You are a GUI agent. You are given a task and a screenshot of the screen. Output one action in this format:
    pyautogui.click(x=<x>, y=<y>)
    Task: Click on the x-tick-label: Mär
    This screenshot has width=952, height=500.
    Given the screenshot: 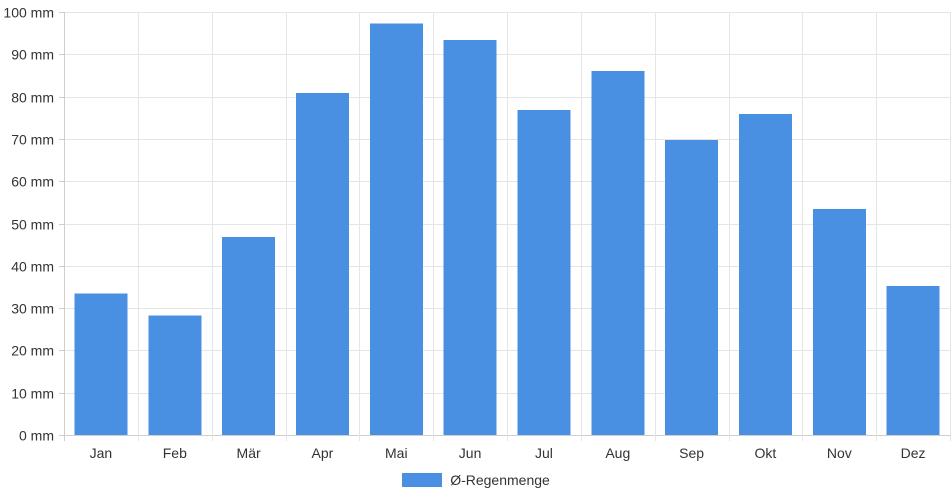 What is the action you would take?
    pyautogui.click(x=249, y=453)
    